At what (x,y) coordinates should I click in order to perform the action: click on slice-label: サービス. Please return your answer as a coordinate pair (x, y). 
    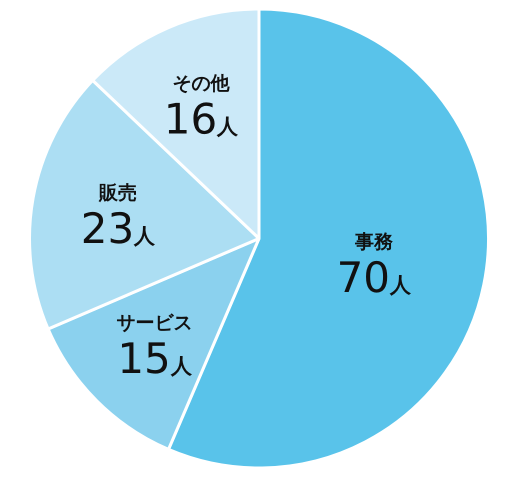
    Looking at the image, I should click on (154, 323).